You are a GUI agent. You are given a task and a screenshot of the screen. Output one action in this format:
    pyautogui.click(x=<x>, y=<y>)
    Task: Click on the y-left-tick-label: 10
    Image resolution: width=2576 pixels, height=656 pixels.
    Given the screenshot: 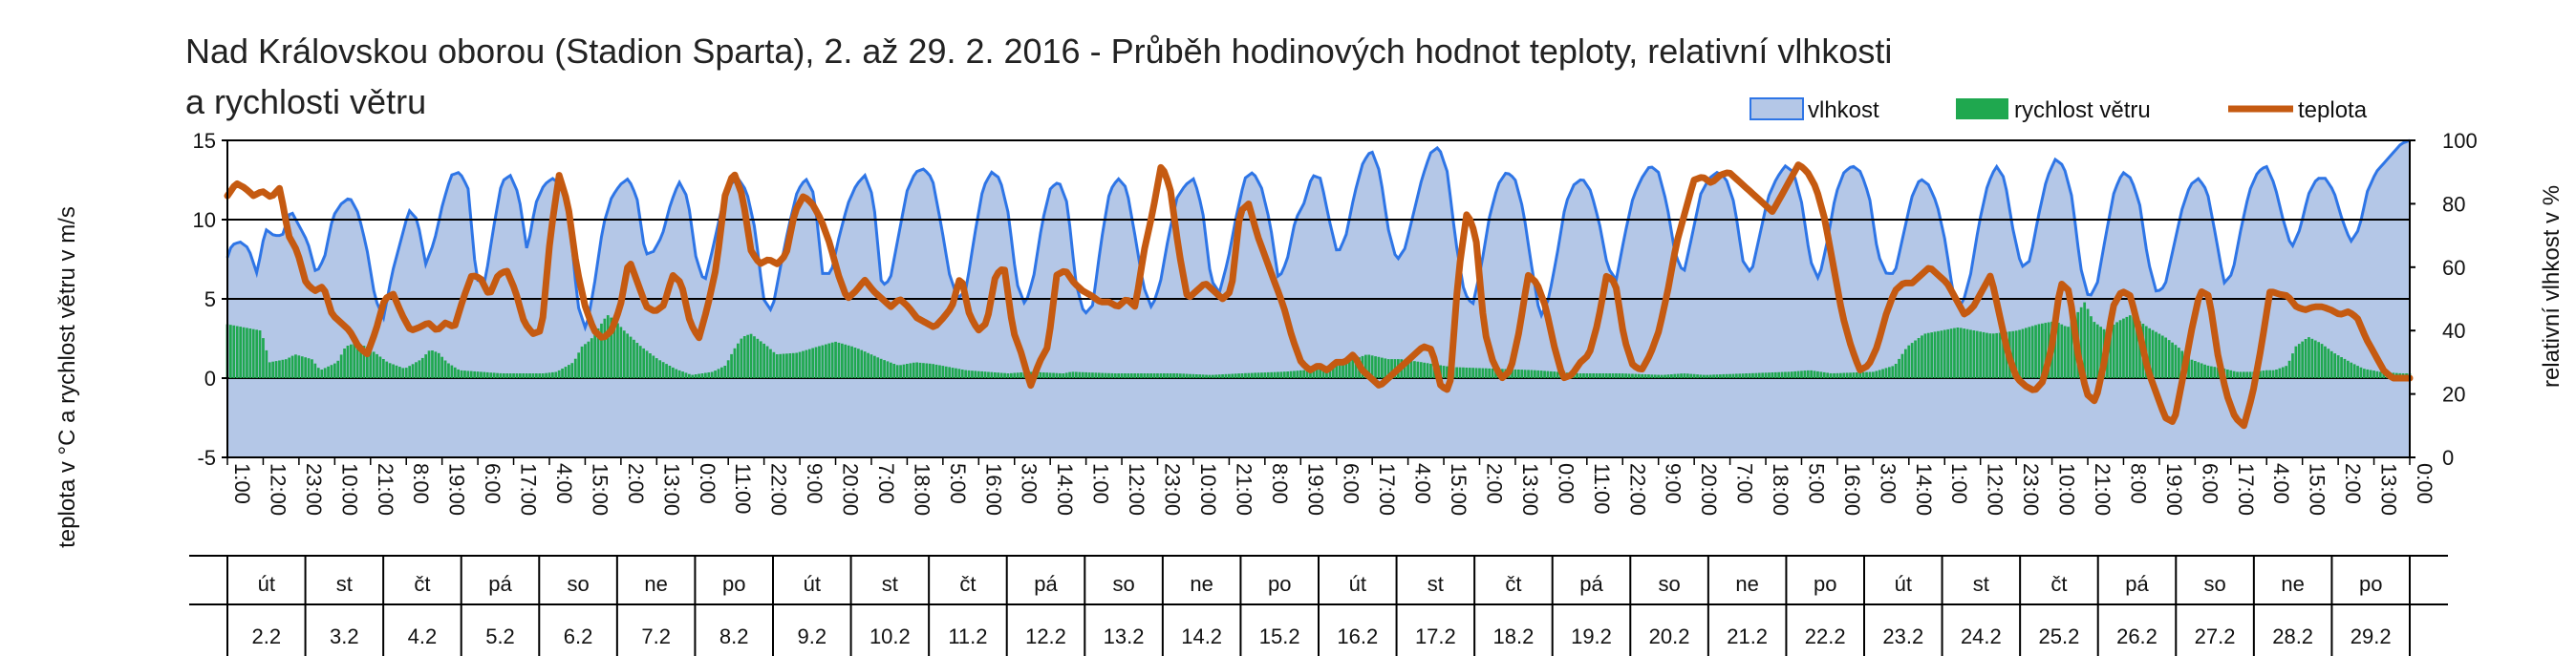 What is the action you would take?
    pyautogui.click(x=204, y=220)
    